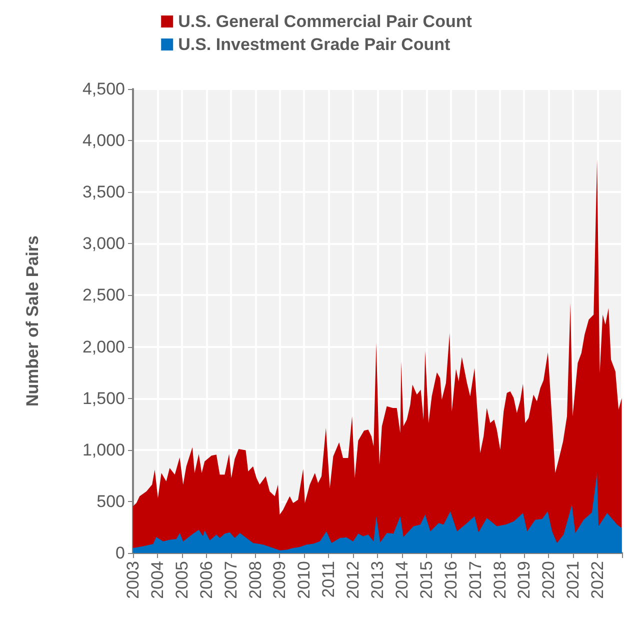 This screenshot has width=633, height=637. I want to click on x-tick-label: 2008, so click(255, 580).